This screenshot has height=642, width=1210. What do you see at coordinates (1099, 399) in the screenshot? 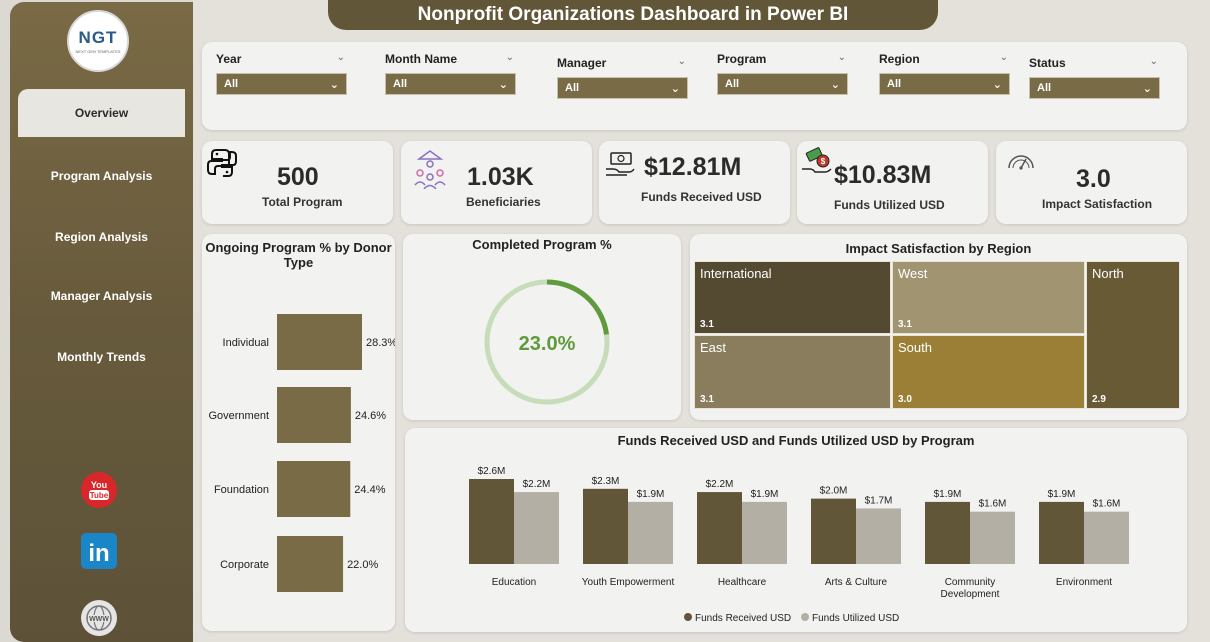
I see `tile-value: 2.9` at bounding box center [1099, 399].